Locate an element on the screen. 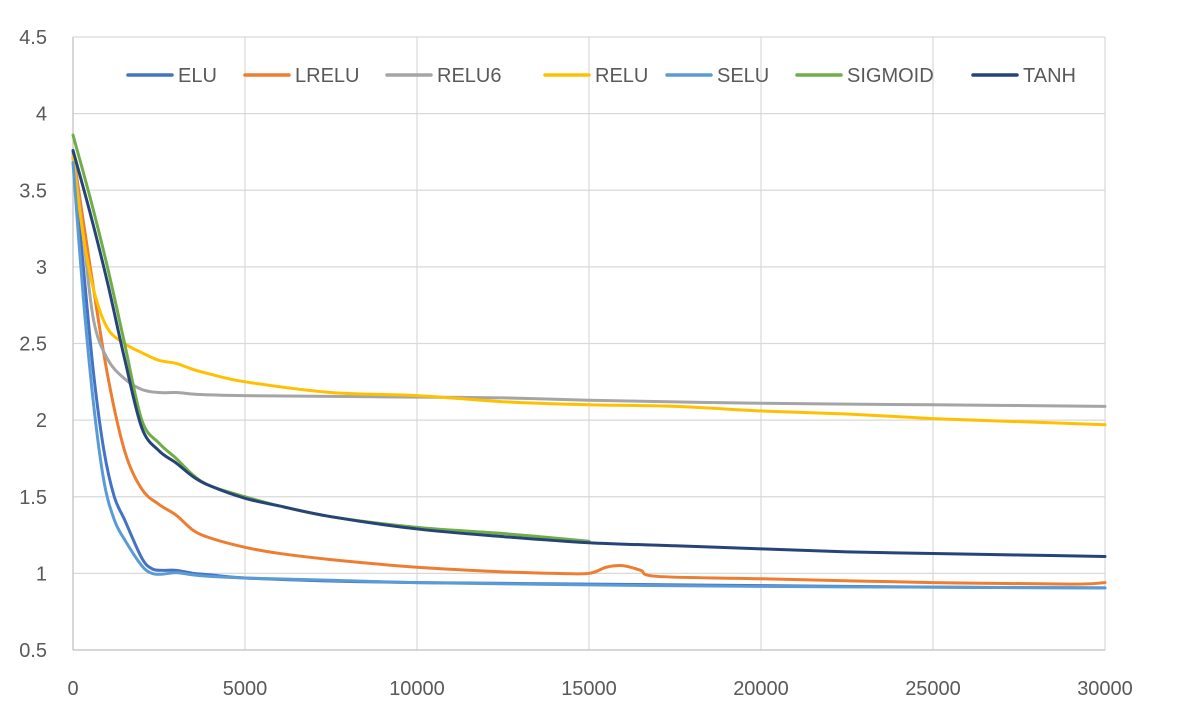 The height and width of the screenshot is (722, 1180). x-tick-label: 20000 is located at coordinates (761, 689).